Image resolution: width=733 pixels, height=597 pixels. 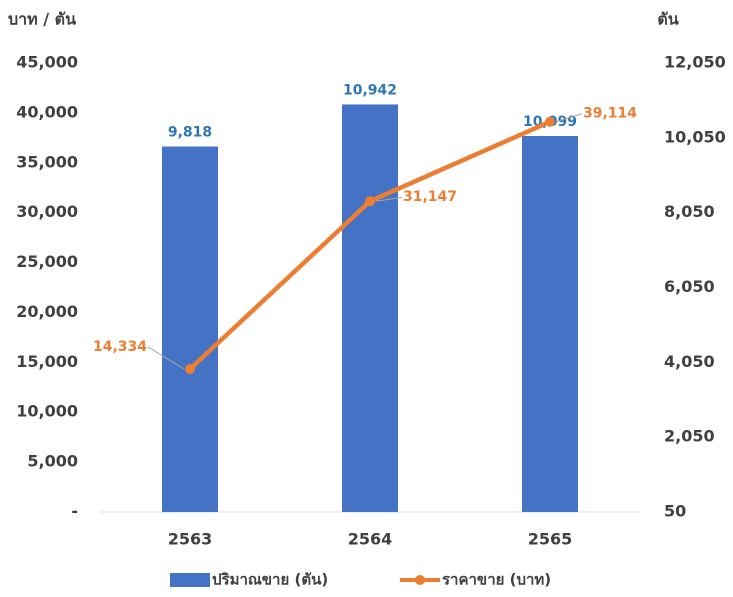 What do you see at coordinates (47, 311) in the screenshot?
I see `y-tick-label: 20,000` at bounding box center [47, 311].